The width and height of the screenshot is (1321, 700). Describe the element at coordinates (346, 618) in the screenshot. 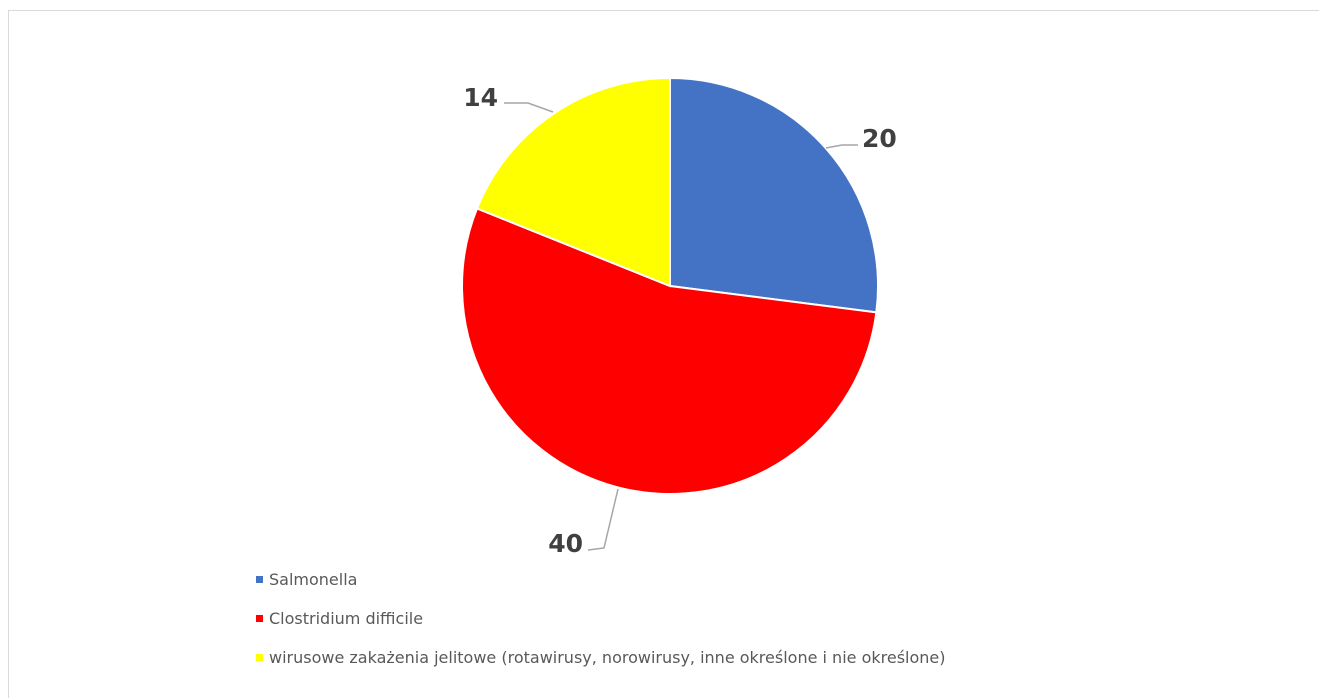

I see `legend-label-clostridium: Clostridium difficile` at that location.